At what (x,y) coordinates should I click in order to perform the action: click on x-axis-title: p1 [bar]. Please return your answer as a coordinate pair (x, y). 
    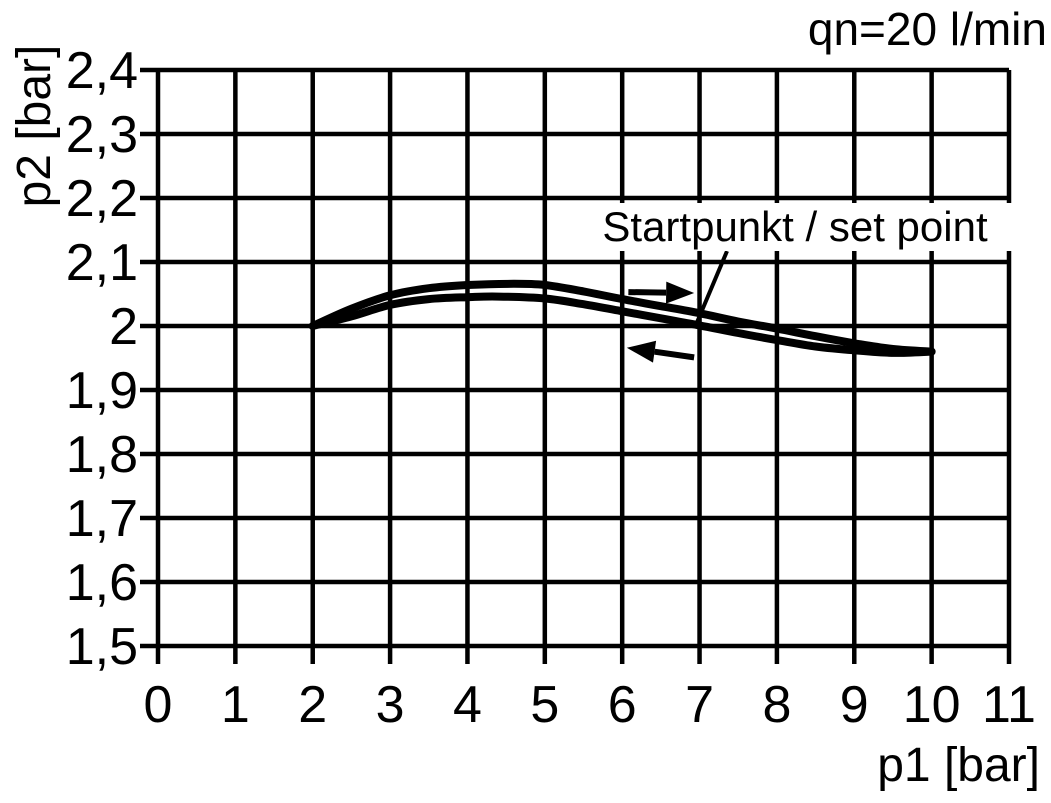
    Looking at the image, I should click on (958, 765).